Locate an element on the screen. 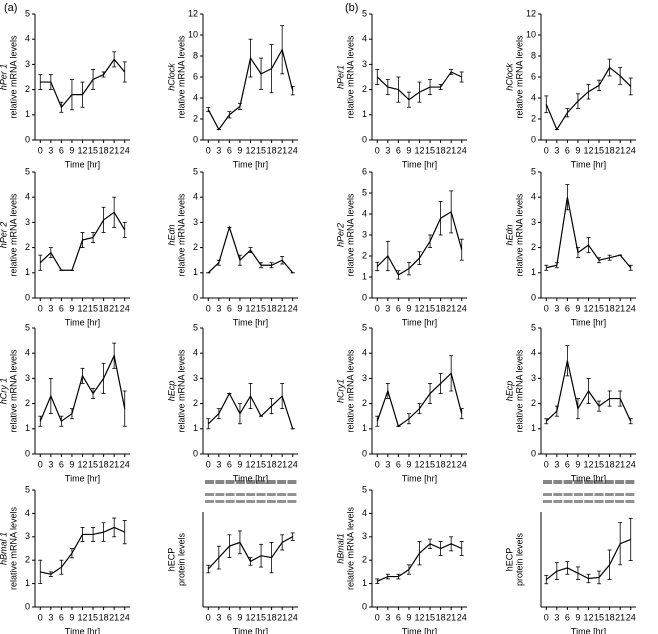 The image size is (658, 634). panel-label: (a) is located at coordinates (10, 8).